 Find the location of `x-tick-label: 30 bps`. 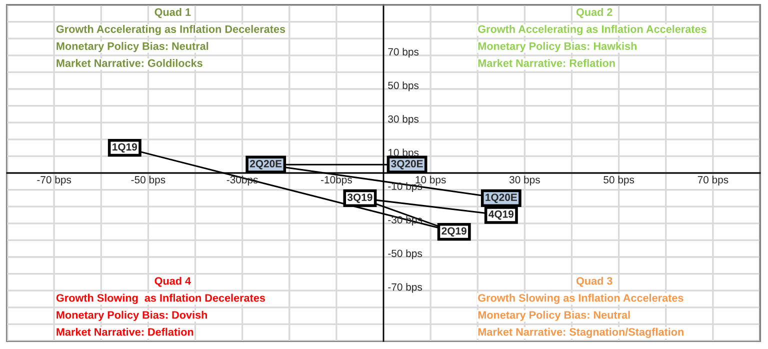

x-tick-label: 30 bps is located at coordinates (524, 181).